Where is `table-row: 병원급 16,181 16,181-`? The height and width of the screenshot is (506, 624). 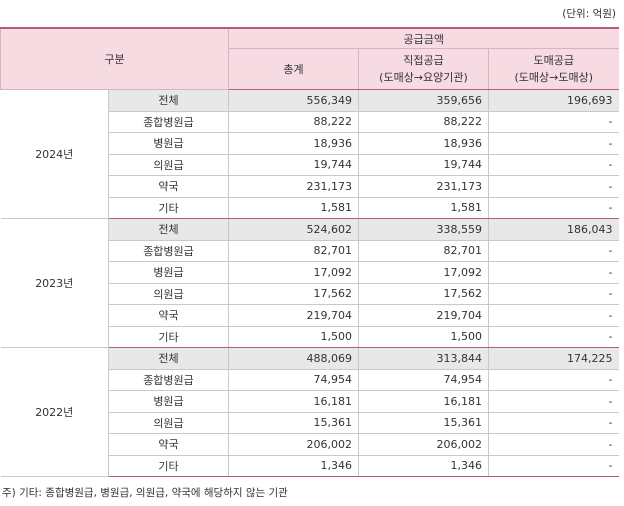 table-row: 병원급 16,181 16,181- is located at coordinates (310, 401).